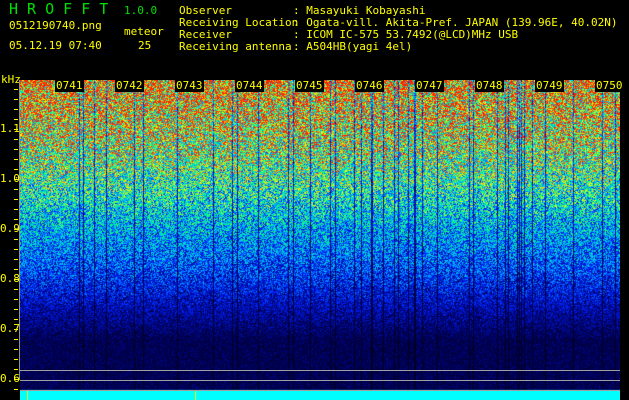  What do you see at coordinates (10, 378) in the screenshot?
I see `y-tick-label: 0.6` at bounding box center [10, 378].